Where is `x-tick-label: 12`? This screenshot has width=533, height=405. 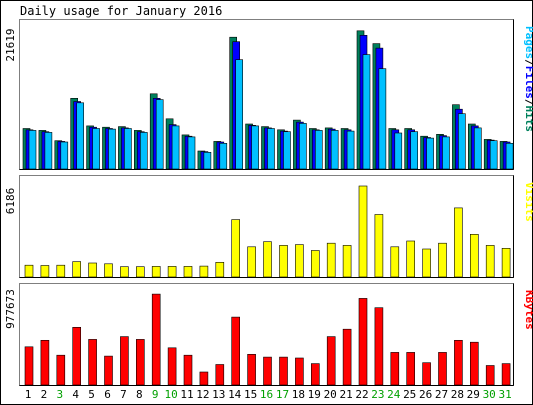
x-tick-label: 12 is located at coordinates (202, 394).